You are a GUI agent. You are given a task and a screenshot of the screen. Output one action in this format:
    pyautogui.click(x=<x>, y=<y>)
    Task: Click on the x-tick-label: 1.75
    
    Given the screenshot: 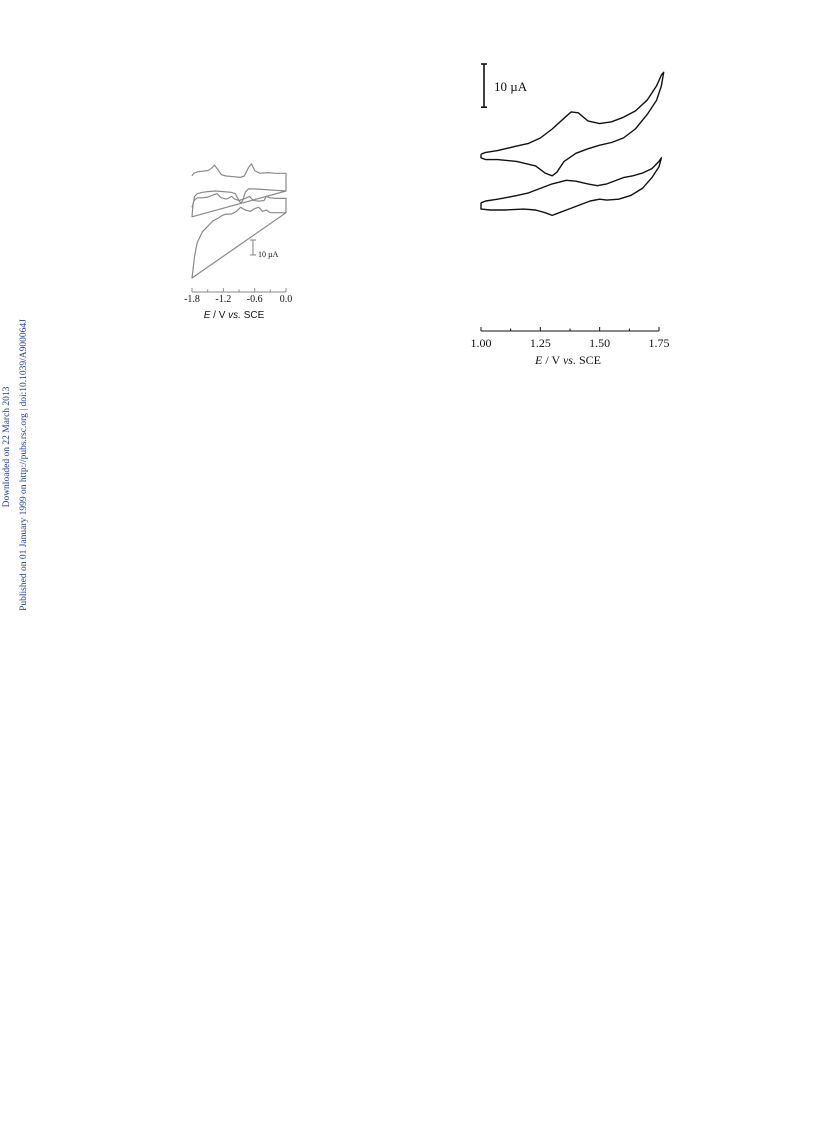 What is the action you would take?
    pyautogui.click(x=659, y=343)
    